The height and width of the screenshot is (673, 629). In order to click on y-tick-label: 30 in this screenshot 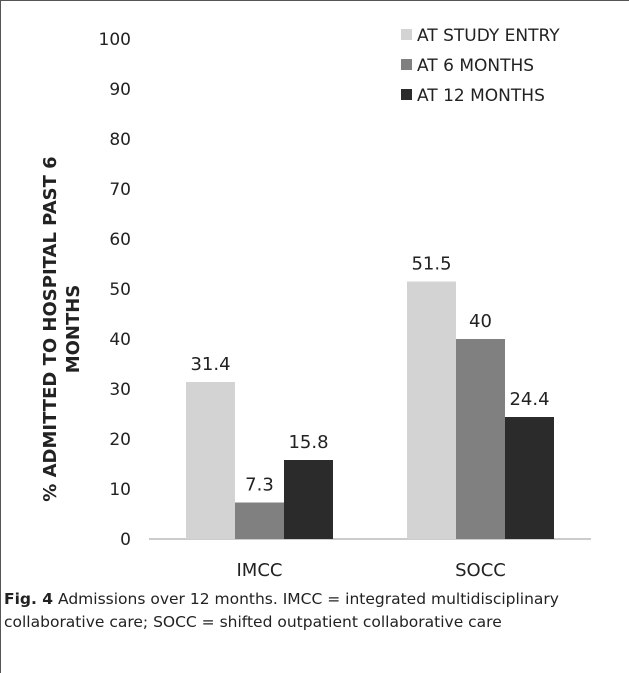, I will do `click(120, 390)`.